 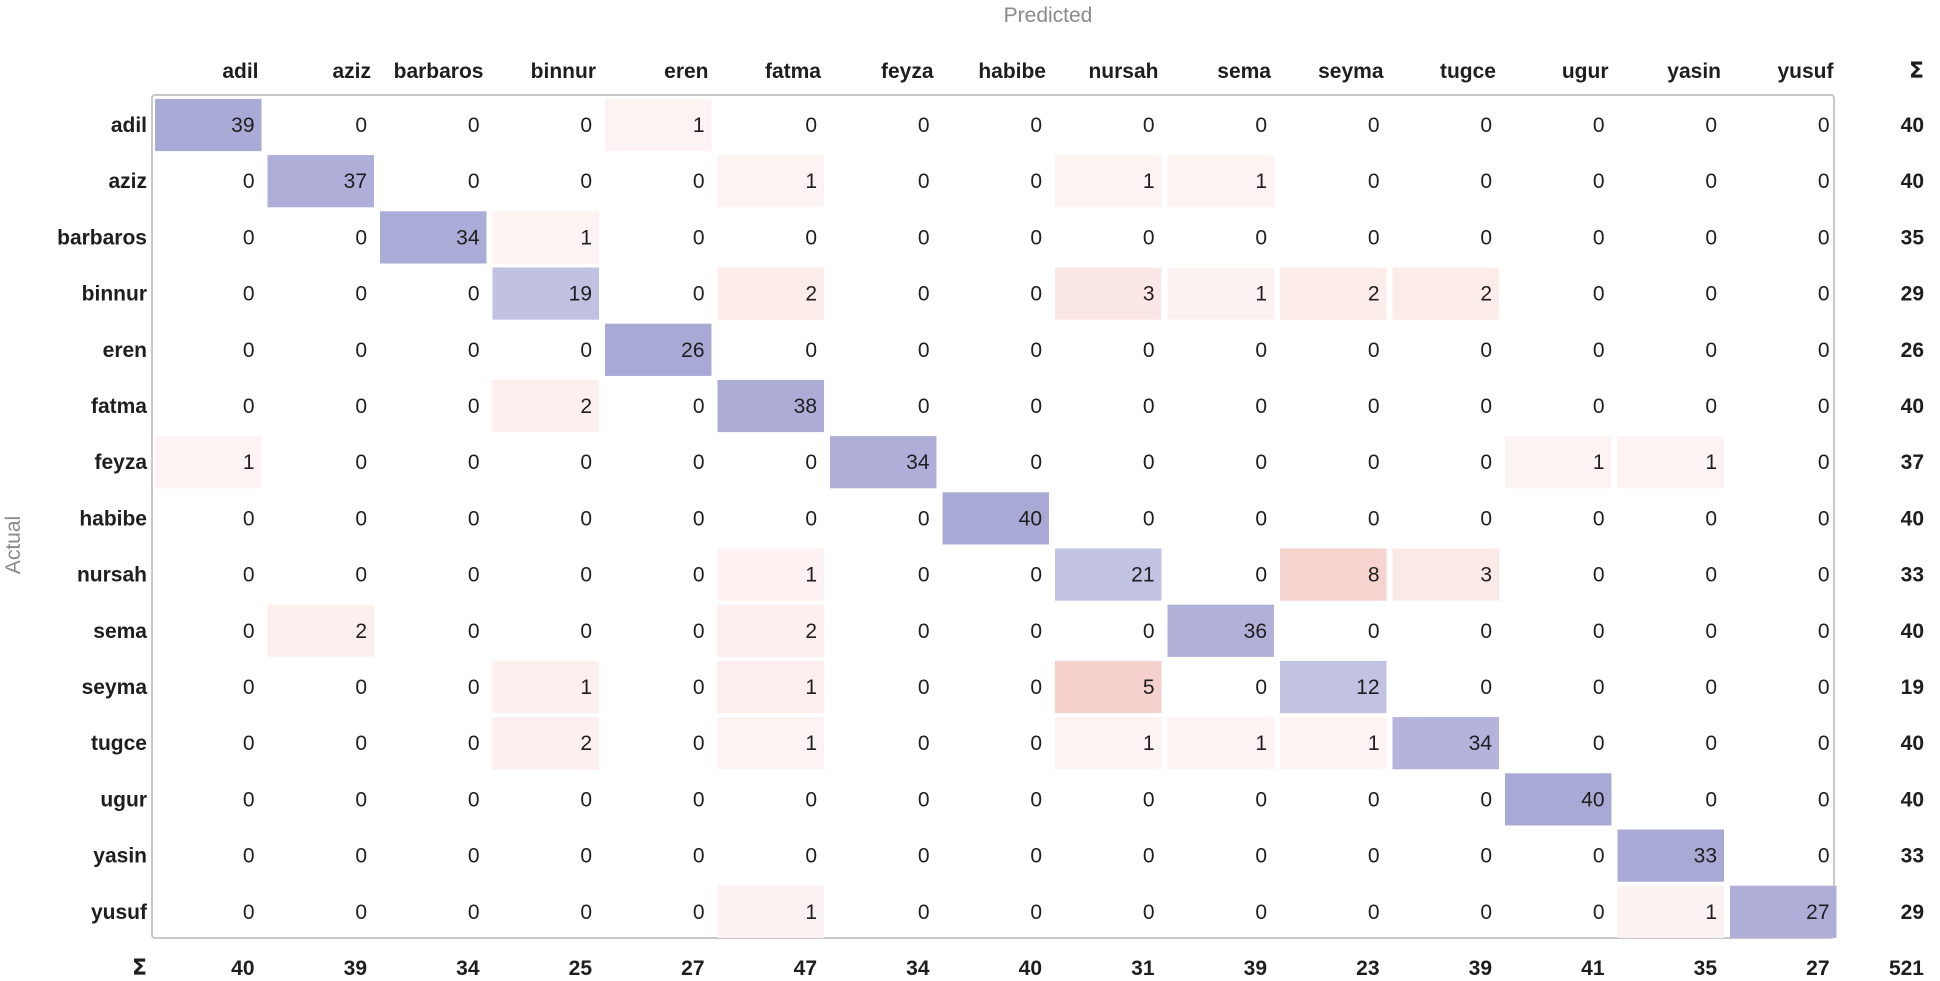 I want to click on cell-value-sema-seyma: 0, so click(x=1374, y=631).